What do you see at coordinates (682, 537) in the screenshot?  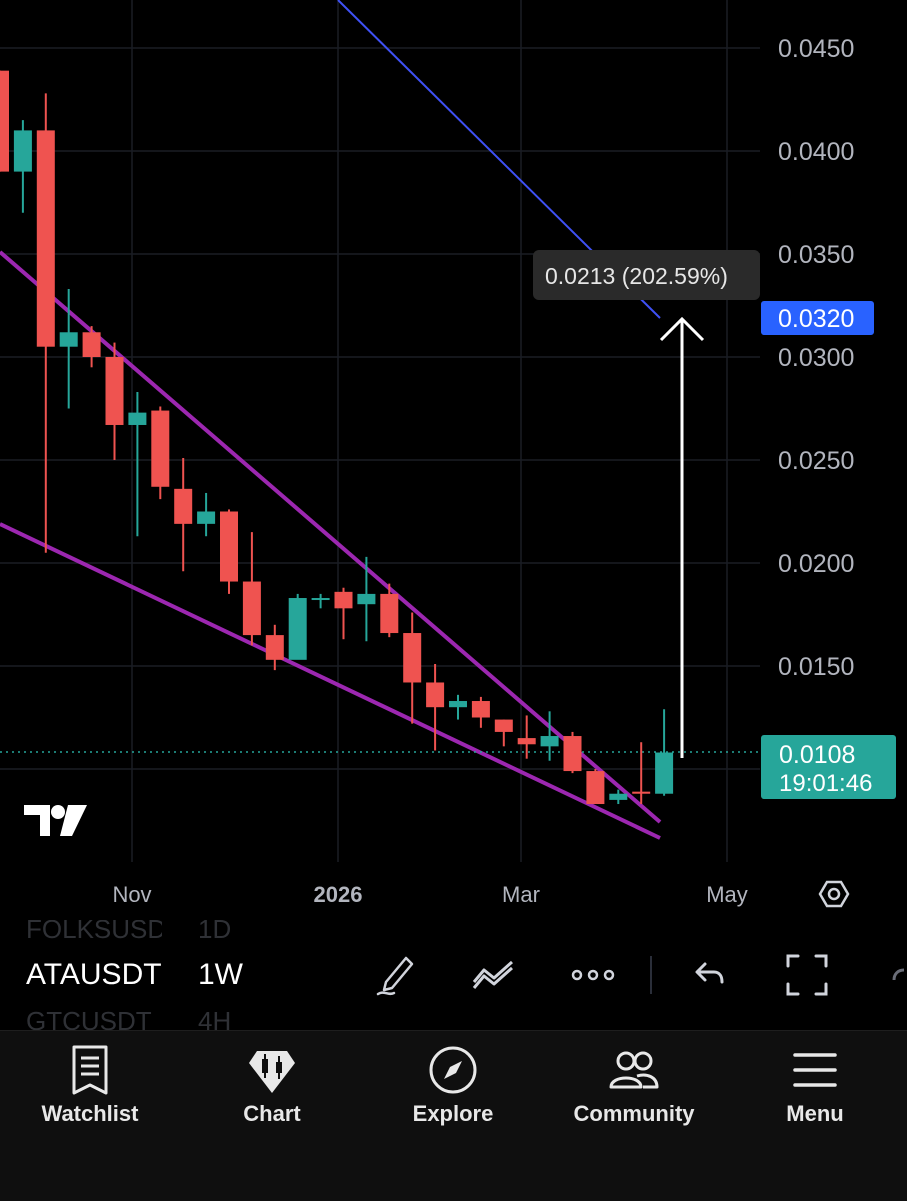 I see `measure-arrow` at bounding box center [682, 537].